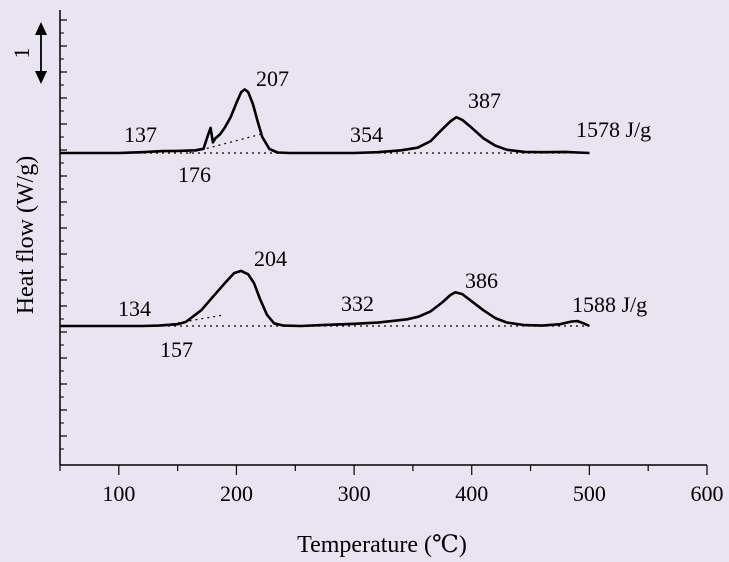  What do you see at coordinates (484, 100) in the screenshot?
I see `peak-annotation: 387` at bounding box center [484, 100].